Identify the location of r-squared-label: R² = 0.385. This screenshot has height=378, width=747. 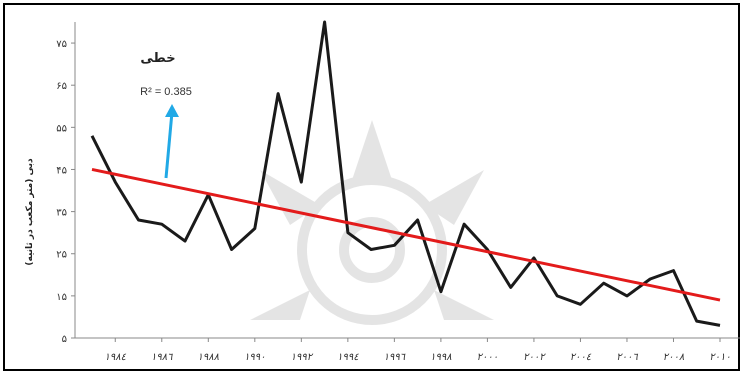
(166, 92).